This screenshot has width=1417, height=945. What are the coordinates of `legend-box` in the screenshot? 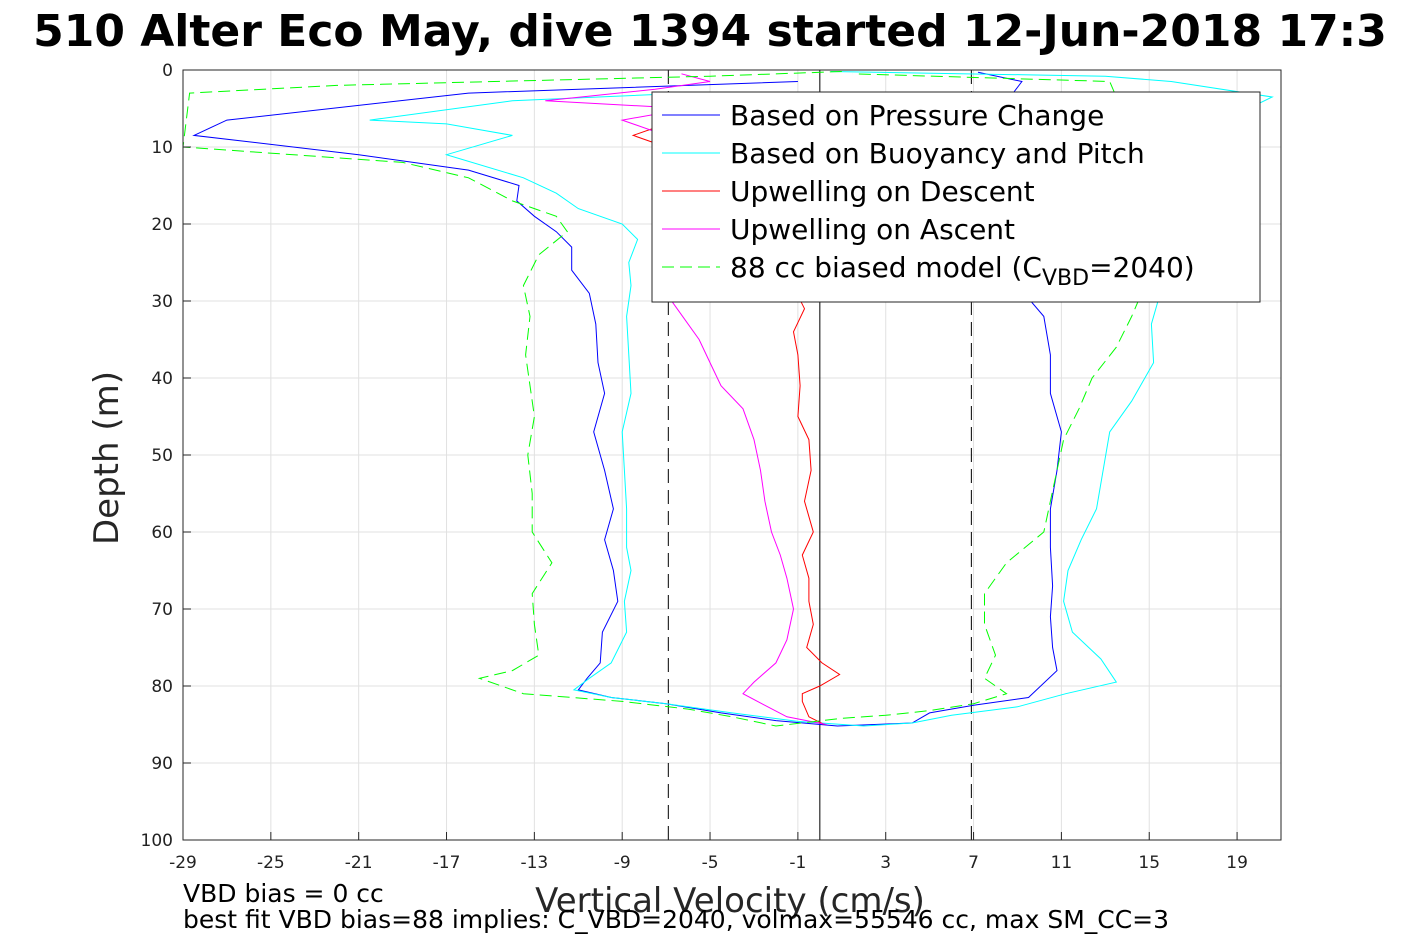 It's located at (956, 197).